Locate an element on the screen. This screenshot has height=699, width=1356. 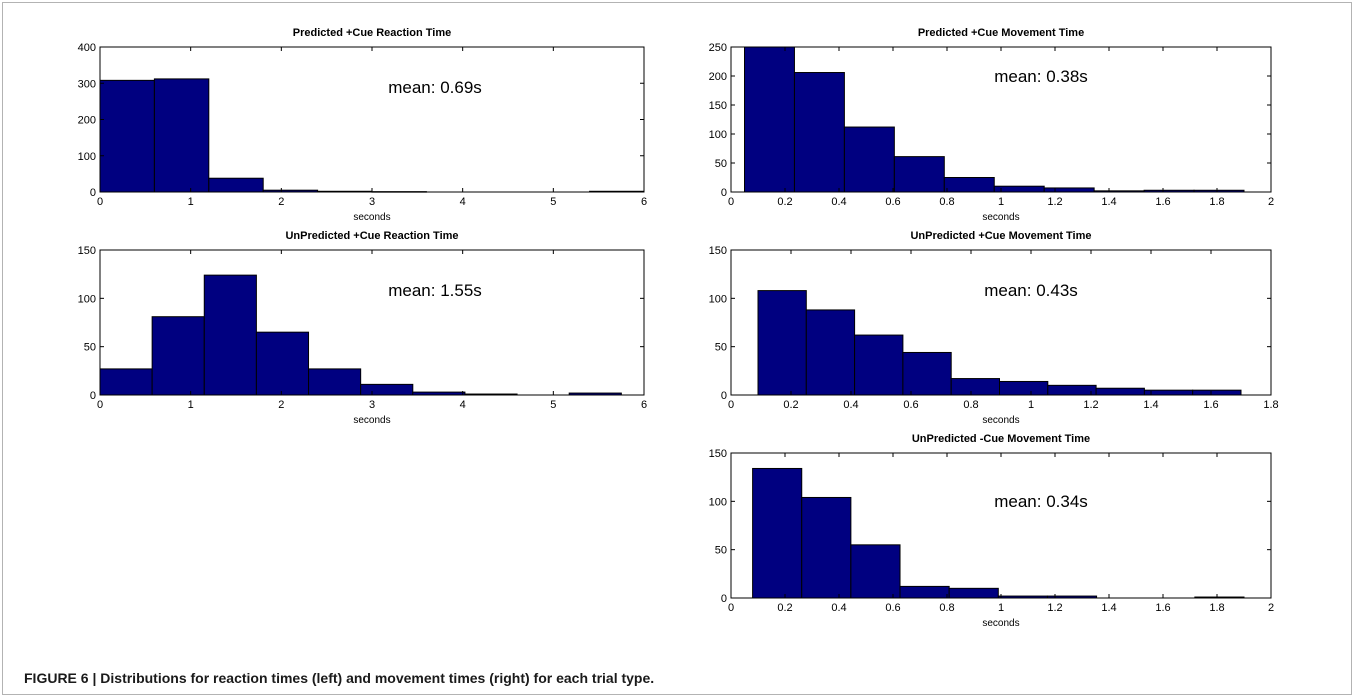
mean-annotation: mean: 0.69s is located at coordinates (435, 87).